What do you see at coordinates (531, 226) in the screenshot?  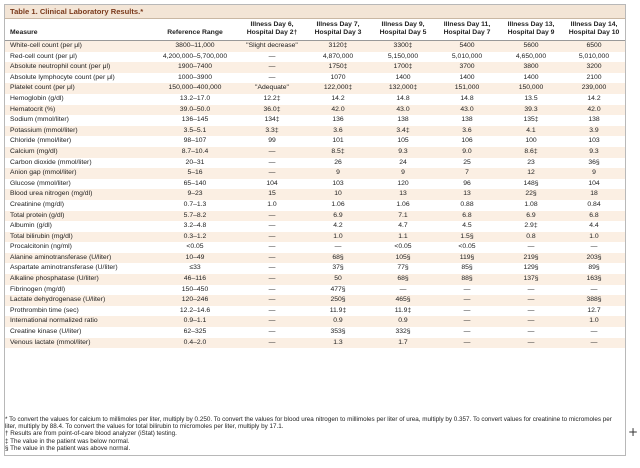 I see `value-cell: 2.9‡` at bounding box center [531, 226].